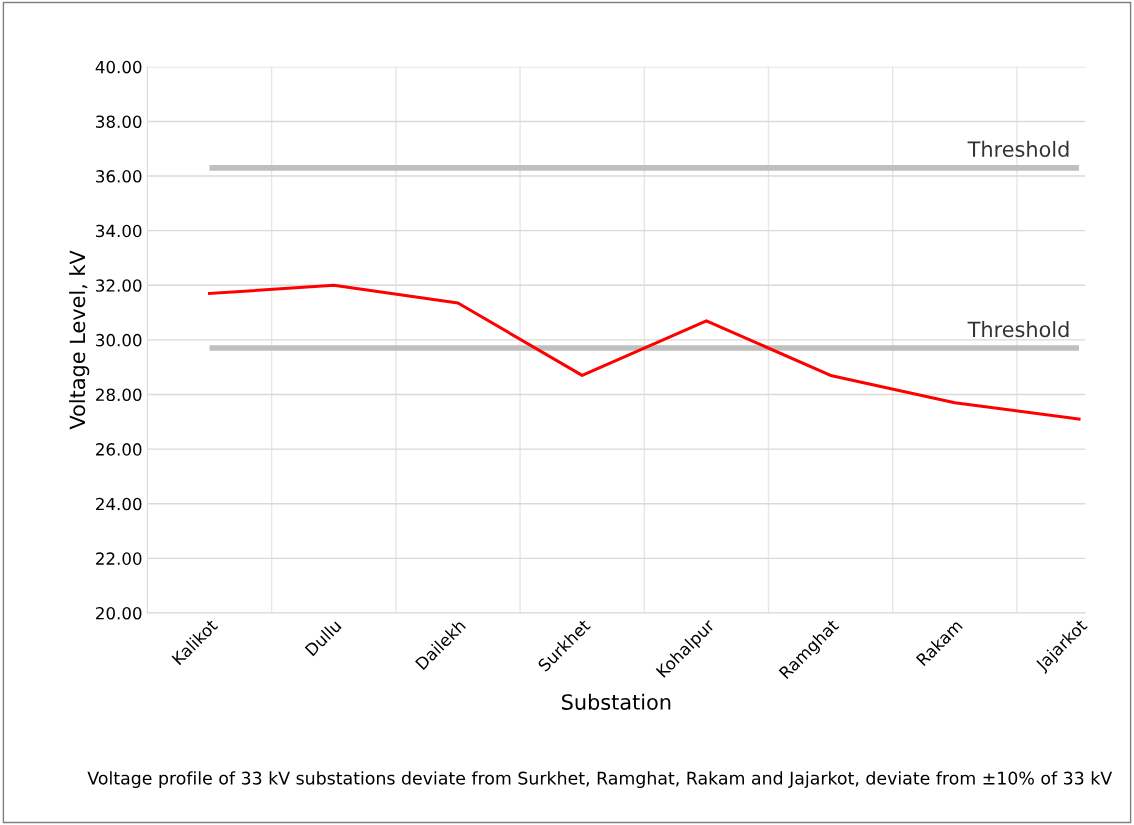 This screenshot has width=1134, height=825. What do you see at coordinates (616, 701) in the screenshot?
I see `x-axis-title: Substation` at bounding box center [616, 701].